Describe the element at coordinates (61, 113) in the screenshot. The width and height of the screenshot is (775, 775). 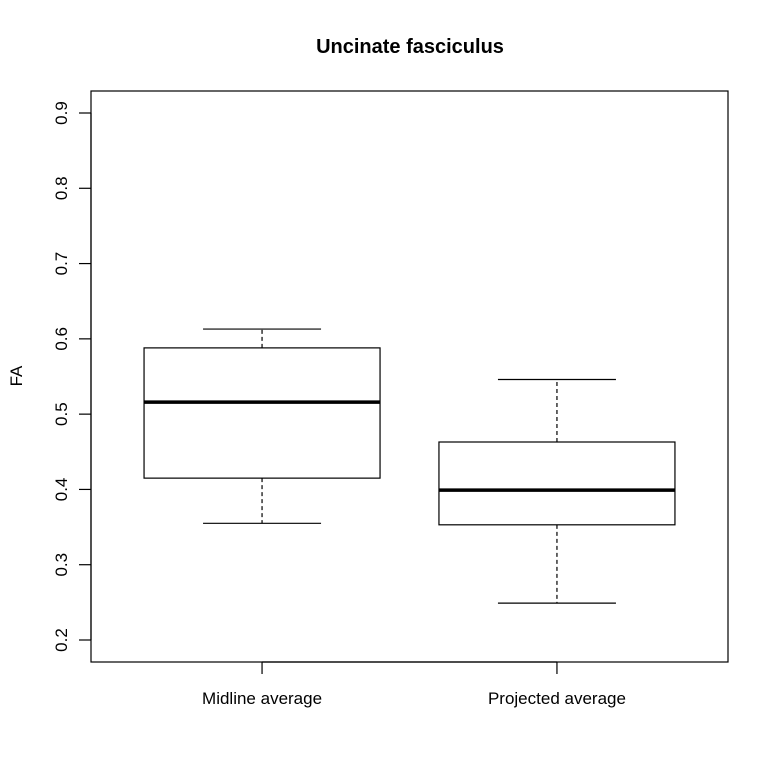
I see `y-tick-label: 0.9` at that location.